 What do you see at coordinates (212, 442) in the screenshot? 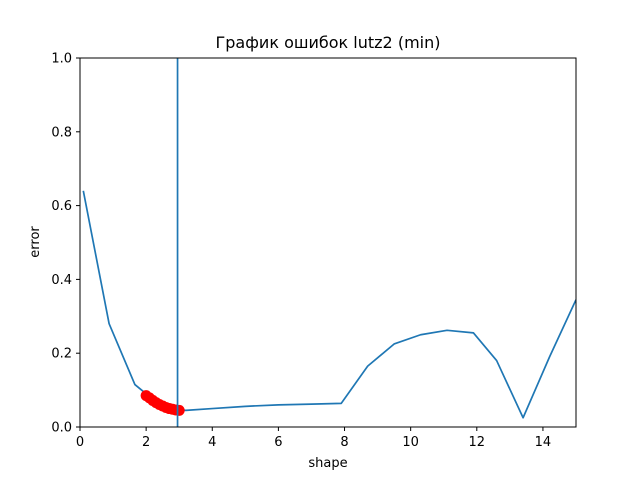
I see `x-tick-label: 4` at bounding box center [212, 442].